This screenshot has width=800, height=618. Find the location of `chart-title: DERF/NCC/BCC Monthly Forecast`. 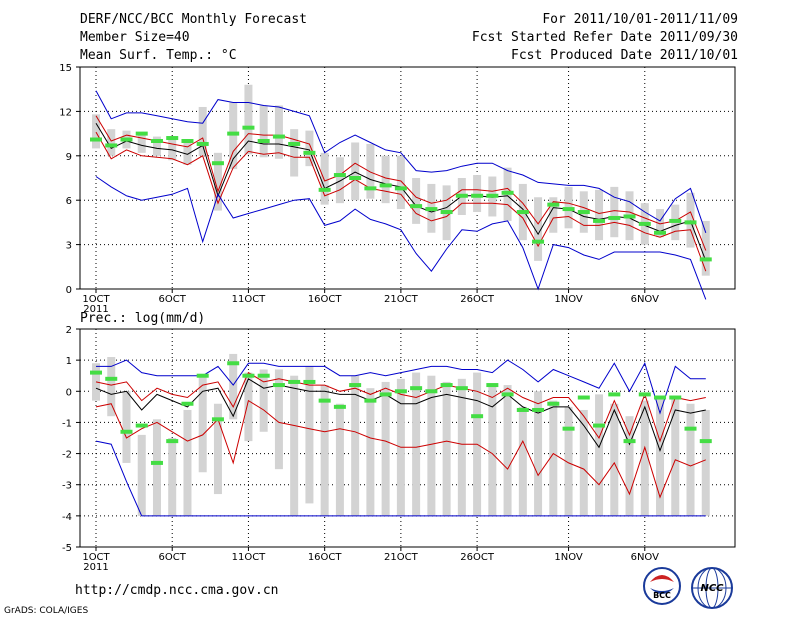

chart-title: DERF/NCC/BCC Monthly Forecast is located at coordinates (193, 19).